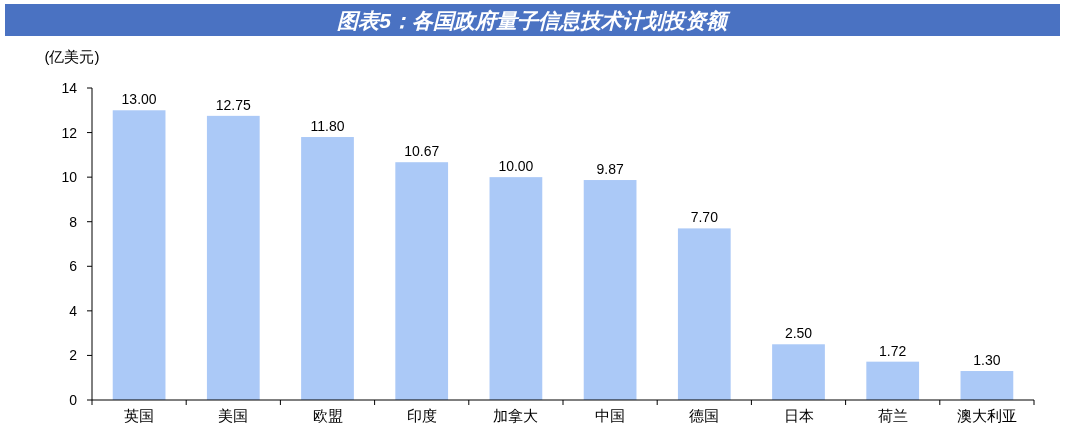 The image size is (1080, 432). What do you see at coordinates (69, 132) in the screenshot?
I see `ytick: 12` at bounding box center [69, 132].